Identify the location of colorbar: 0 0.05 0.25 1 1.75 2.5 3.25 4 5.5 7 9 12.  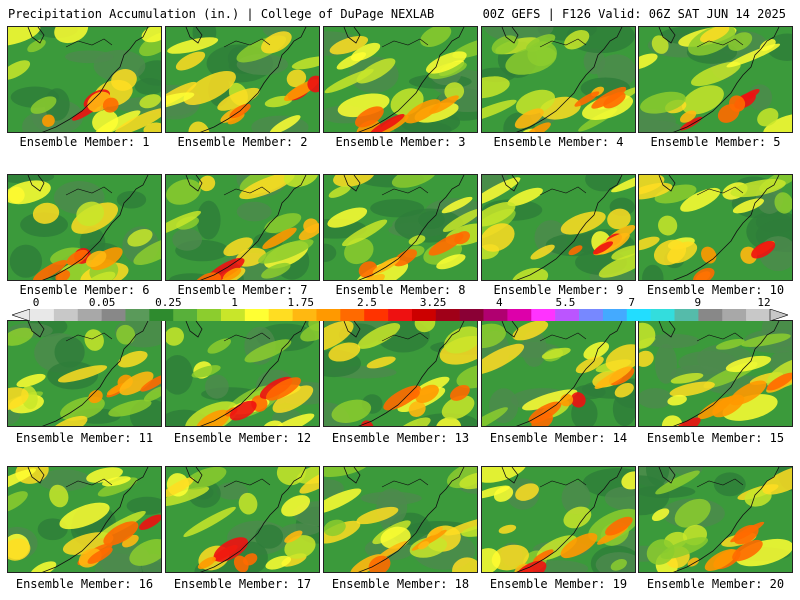
(400, 309).